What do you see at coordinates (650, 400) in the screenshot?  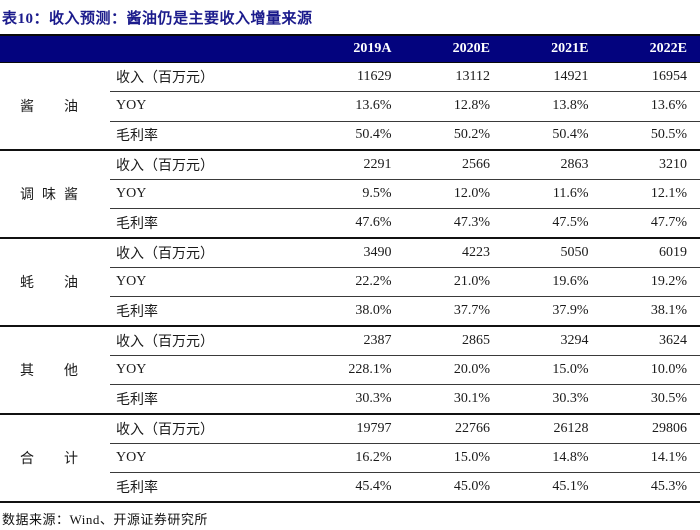 I see `cell-value: 30.5%` at bounding box center [650, 400].